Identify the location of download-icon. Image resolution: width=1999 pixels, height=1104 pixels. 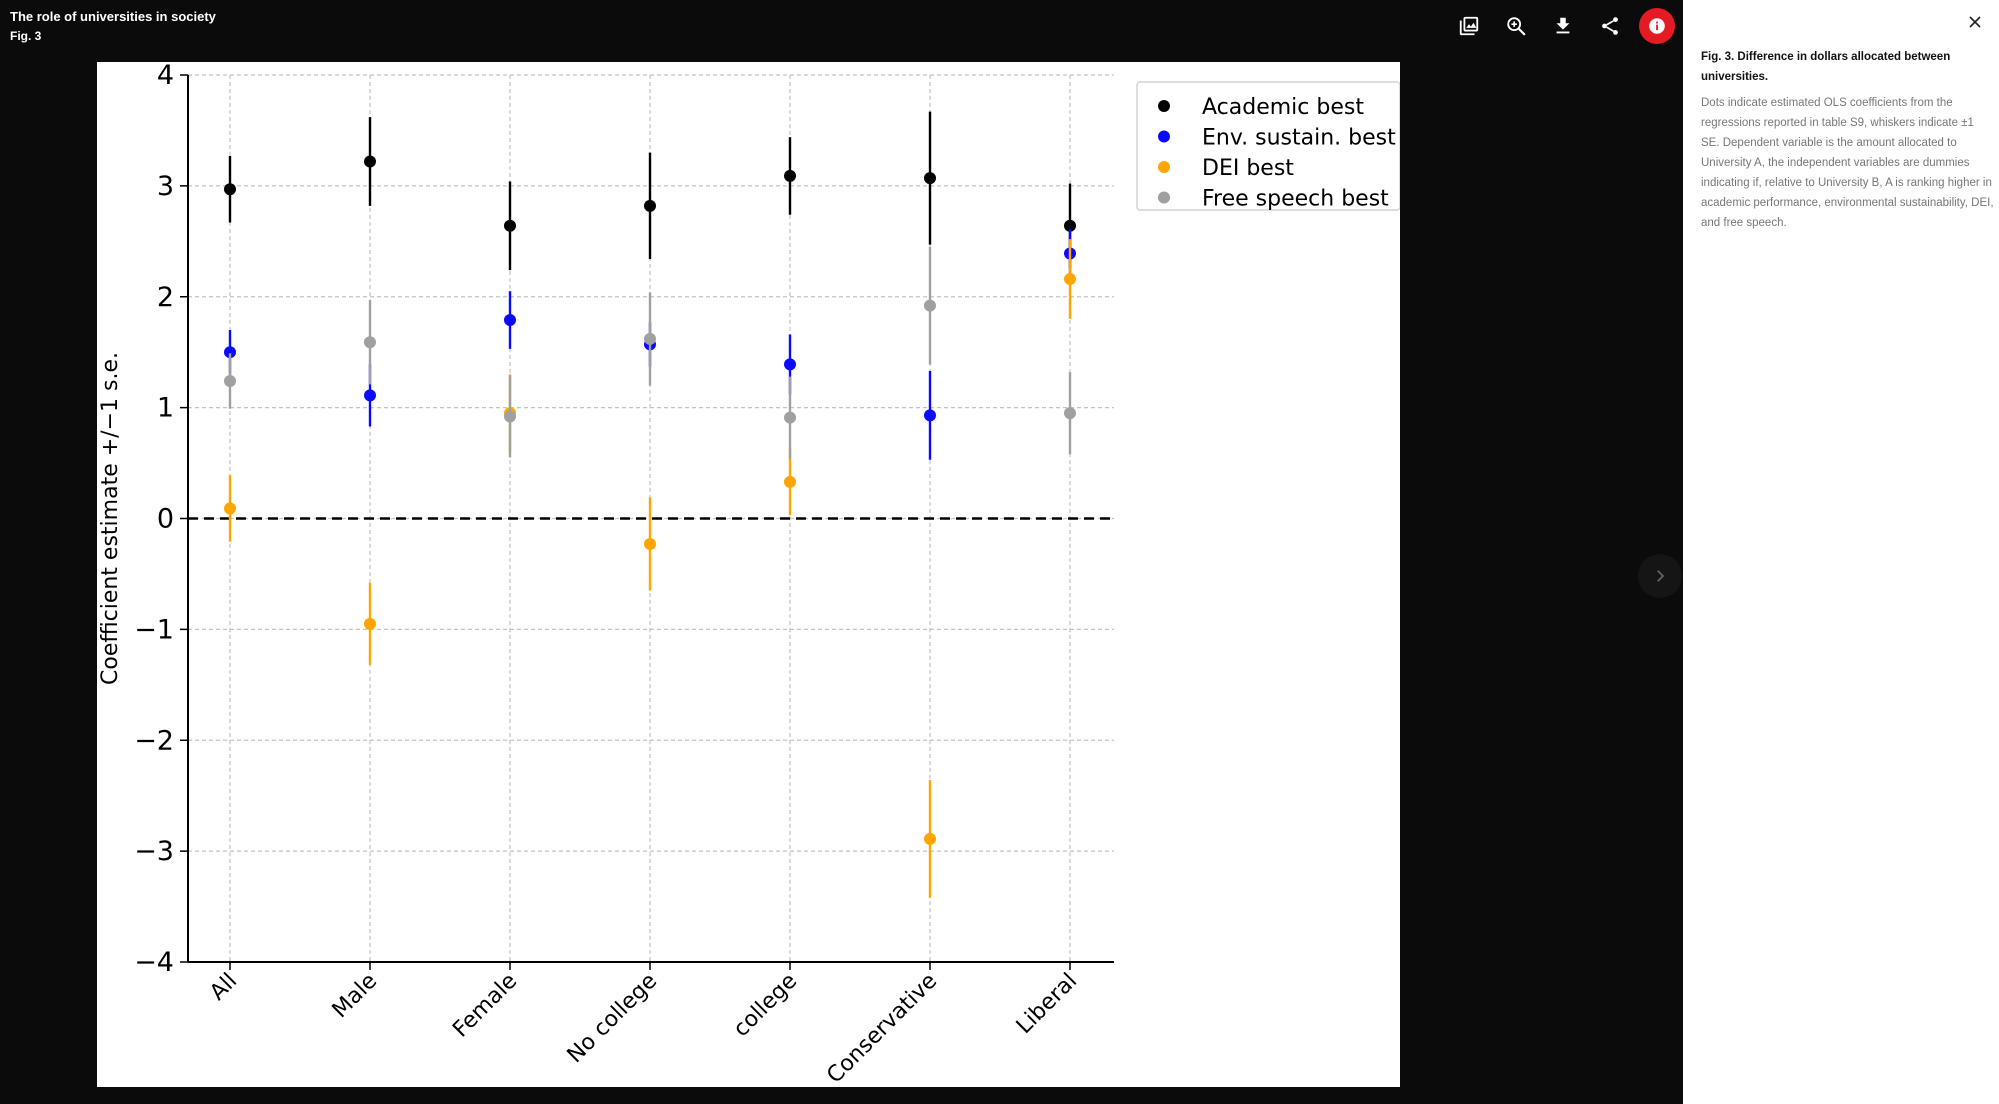
(1563, 25).